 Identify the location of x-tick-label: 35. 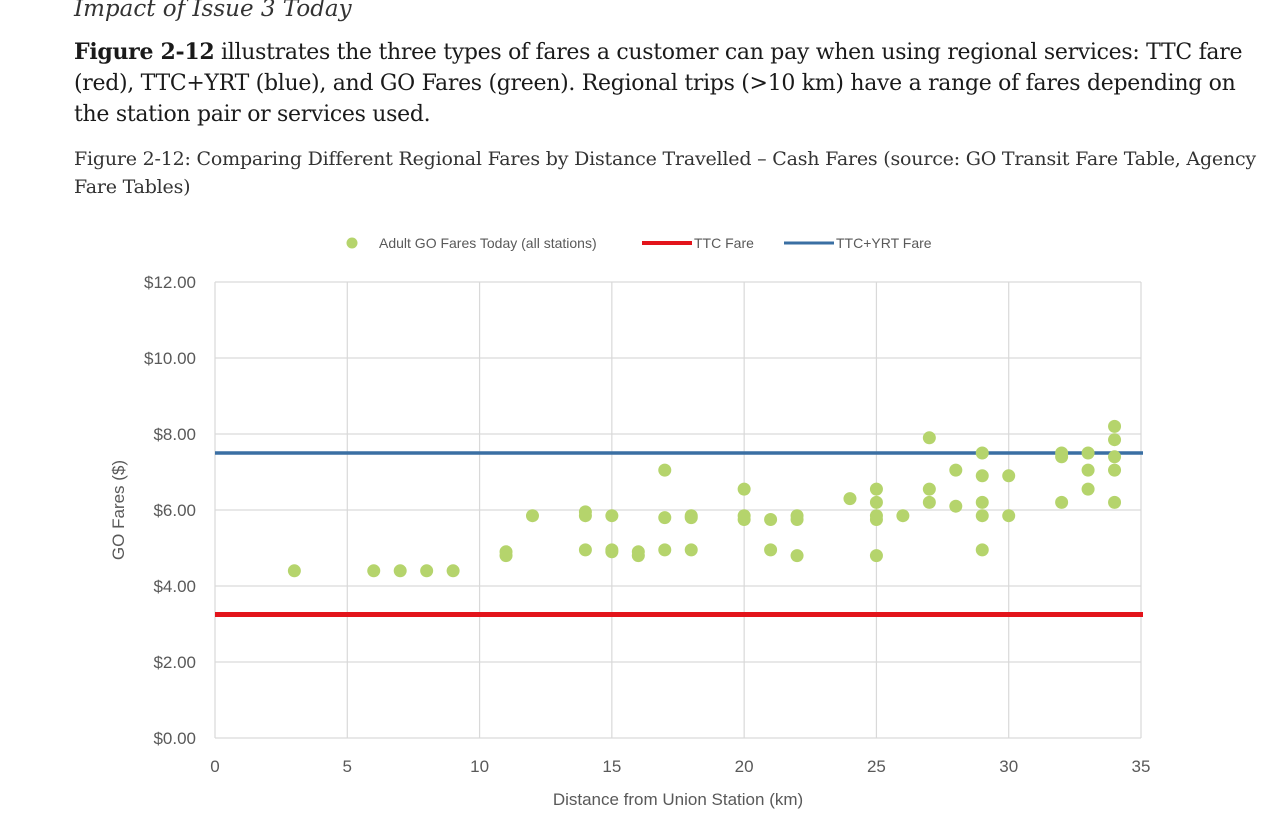
(1141, 766).